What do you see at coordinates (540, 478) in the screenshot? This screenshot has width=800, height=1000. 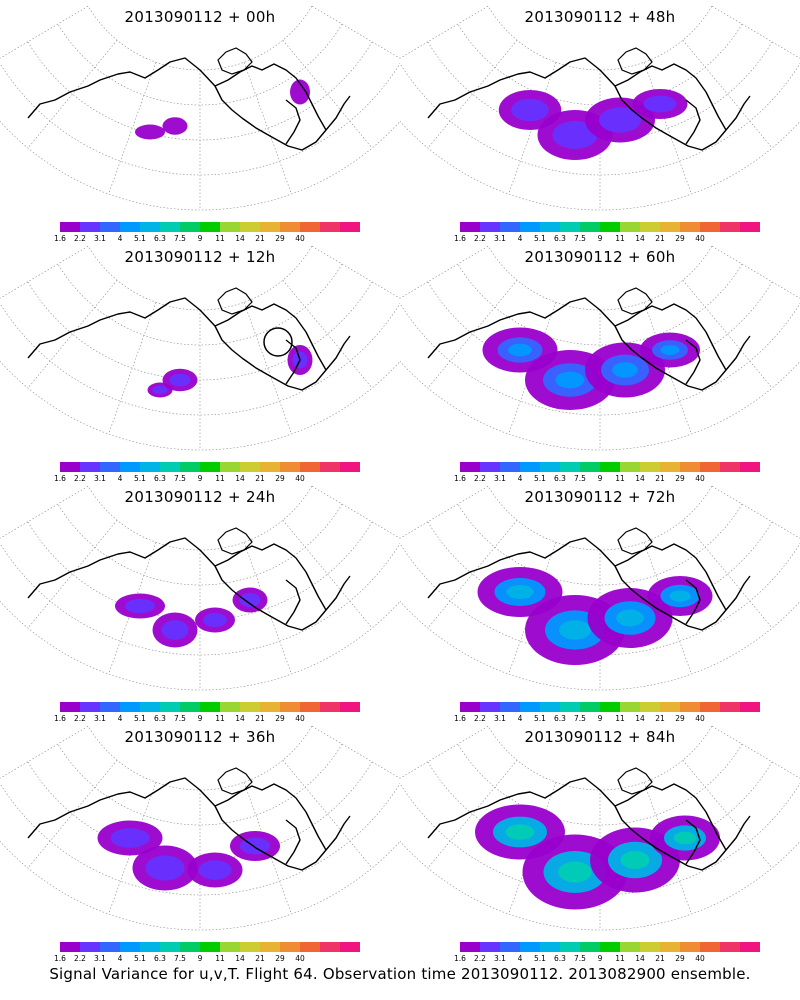 I see `colorbar-tick-label: 5.1` at bounding box center [540, 478].